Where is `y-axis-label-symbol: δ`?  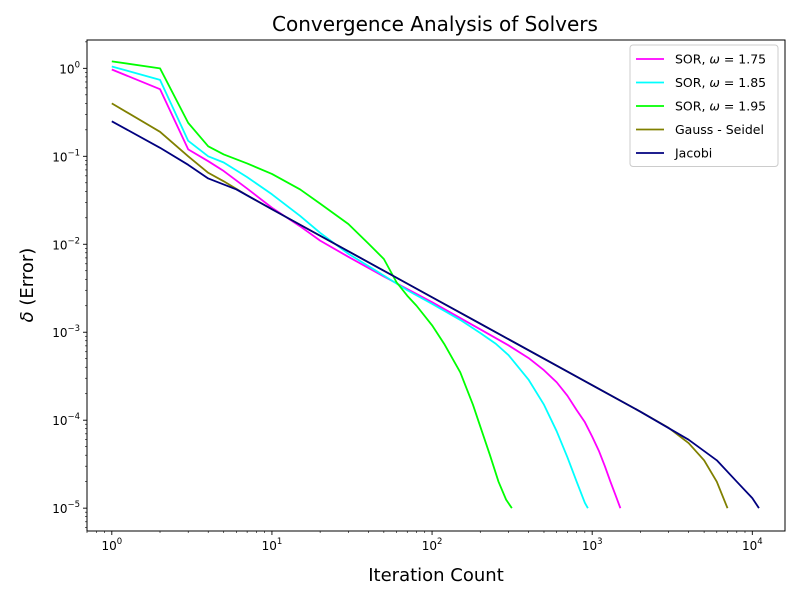
y-axis-label-symbol: δ is located at coordinates (27, 316).